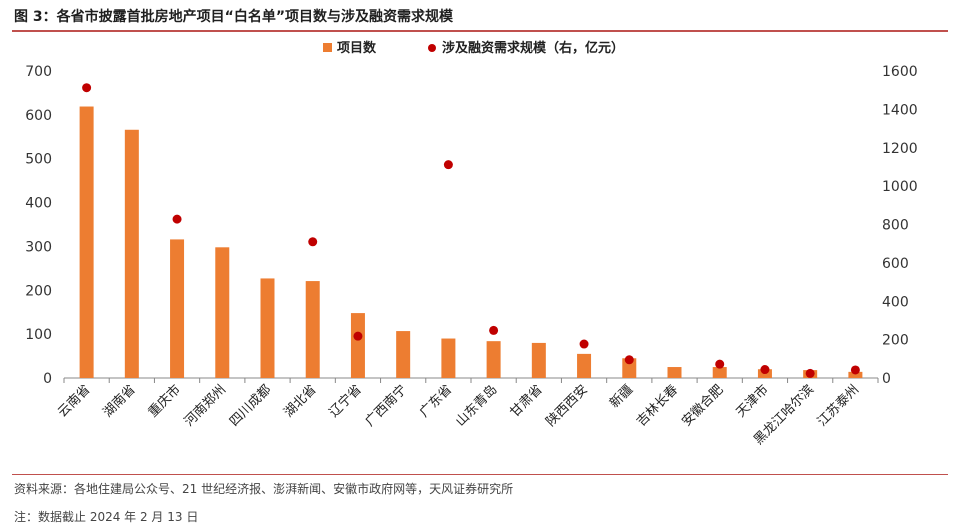 The width and height of the screenshot is (960, 532). What do you see at coordinates (900, 110) in the screenshot?
I see `y-right-tick-label: 1400` at bounding box center [900, 110].